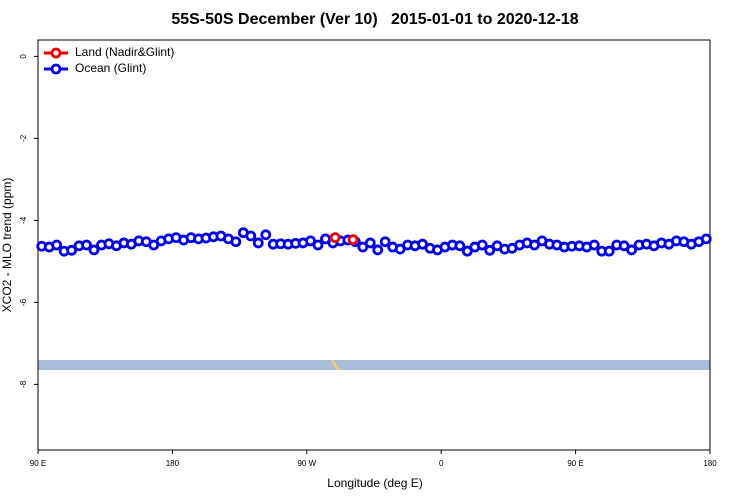 This screenshot has width=750, height=500. I want to click on x-tick-label: 0, so click(441, 463).